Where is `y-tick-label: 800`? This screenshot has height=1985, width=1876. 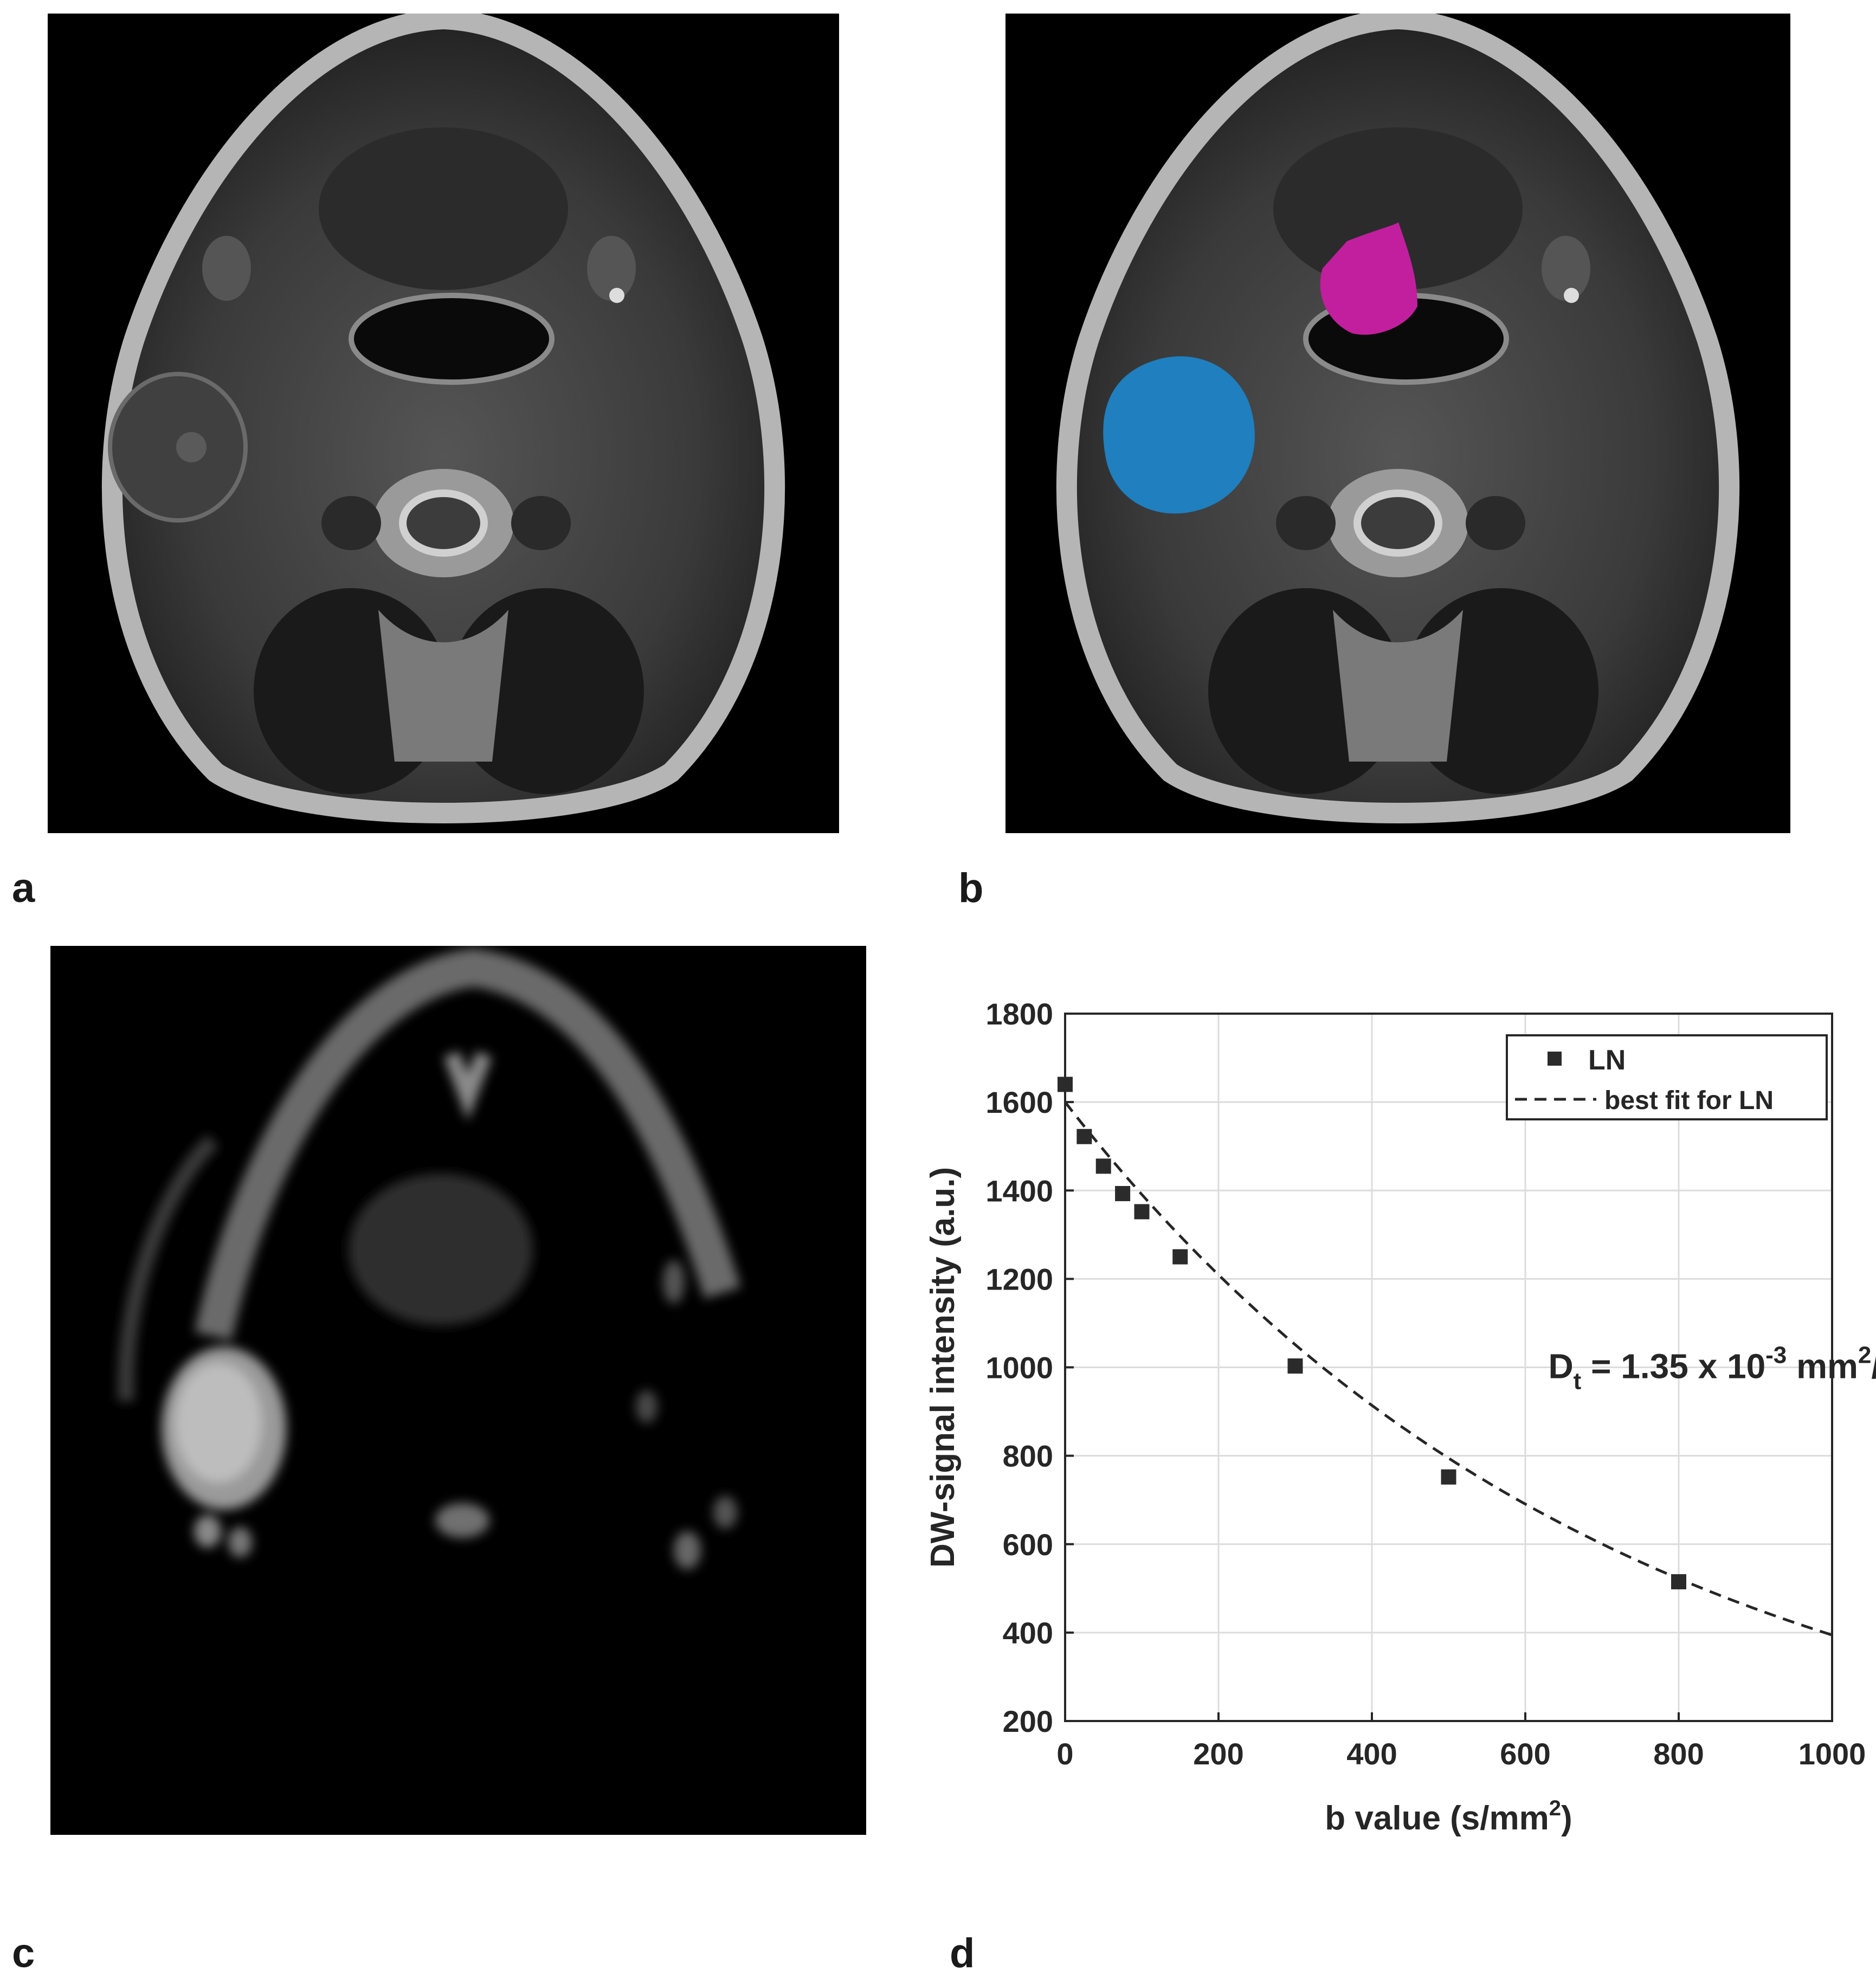
y-tick-label: 800 is located at coordinates (1028, 1456).